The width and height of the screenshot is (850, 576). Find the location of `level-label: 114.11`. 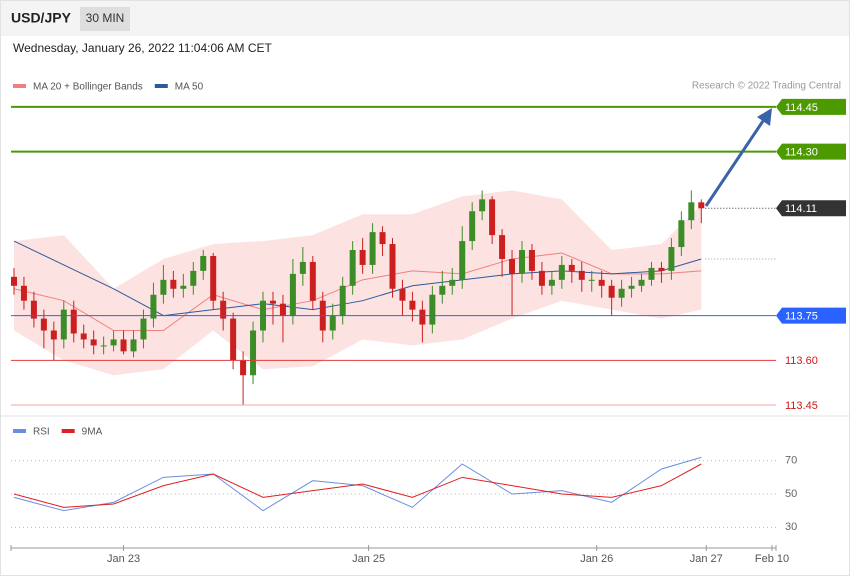

level-label: 114.11 is located at coordinates (801, 209).